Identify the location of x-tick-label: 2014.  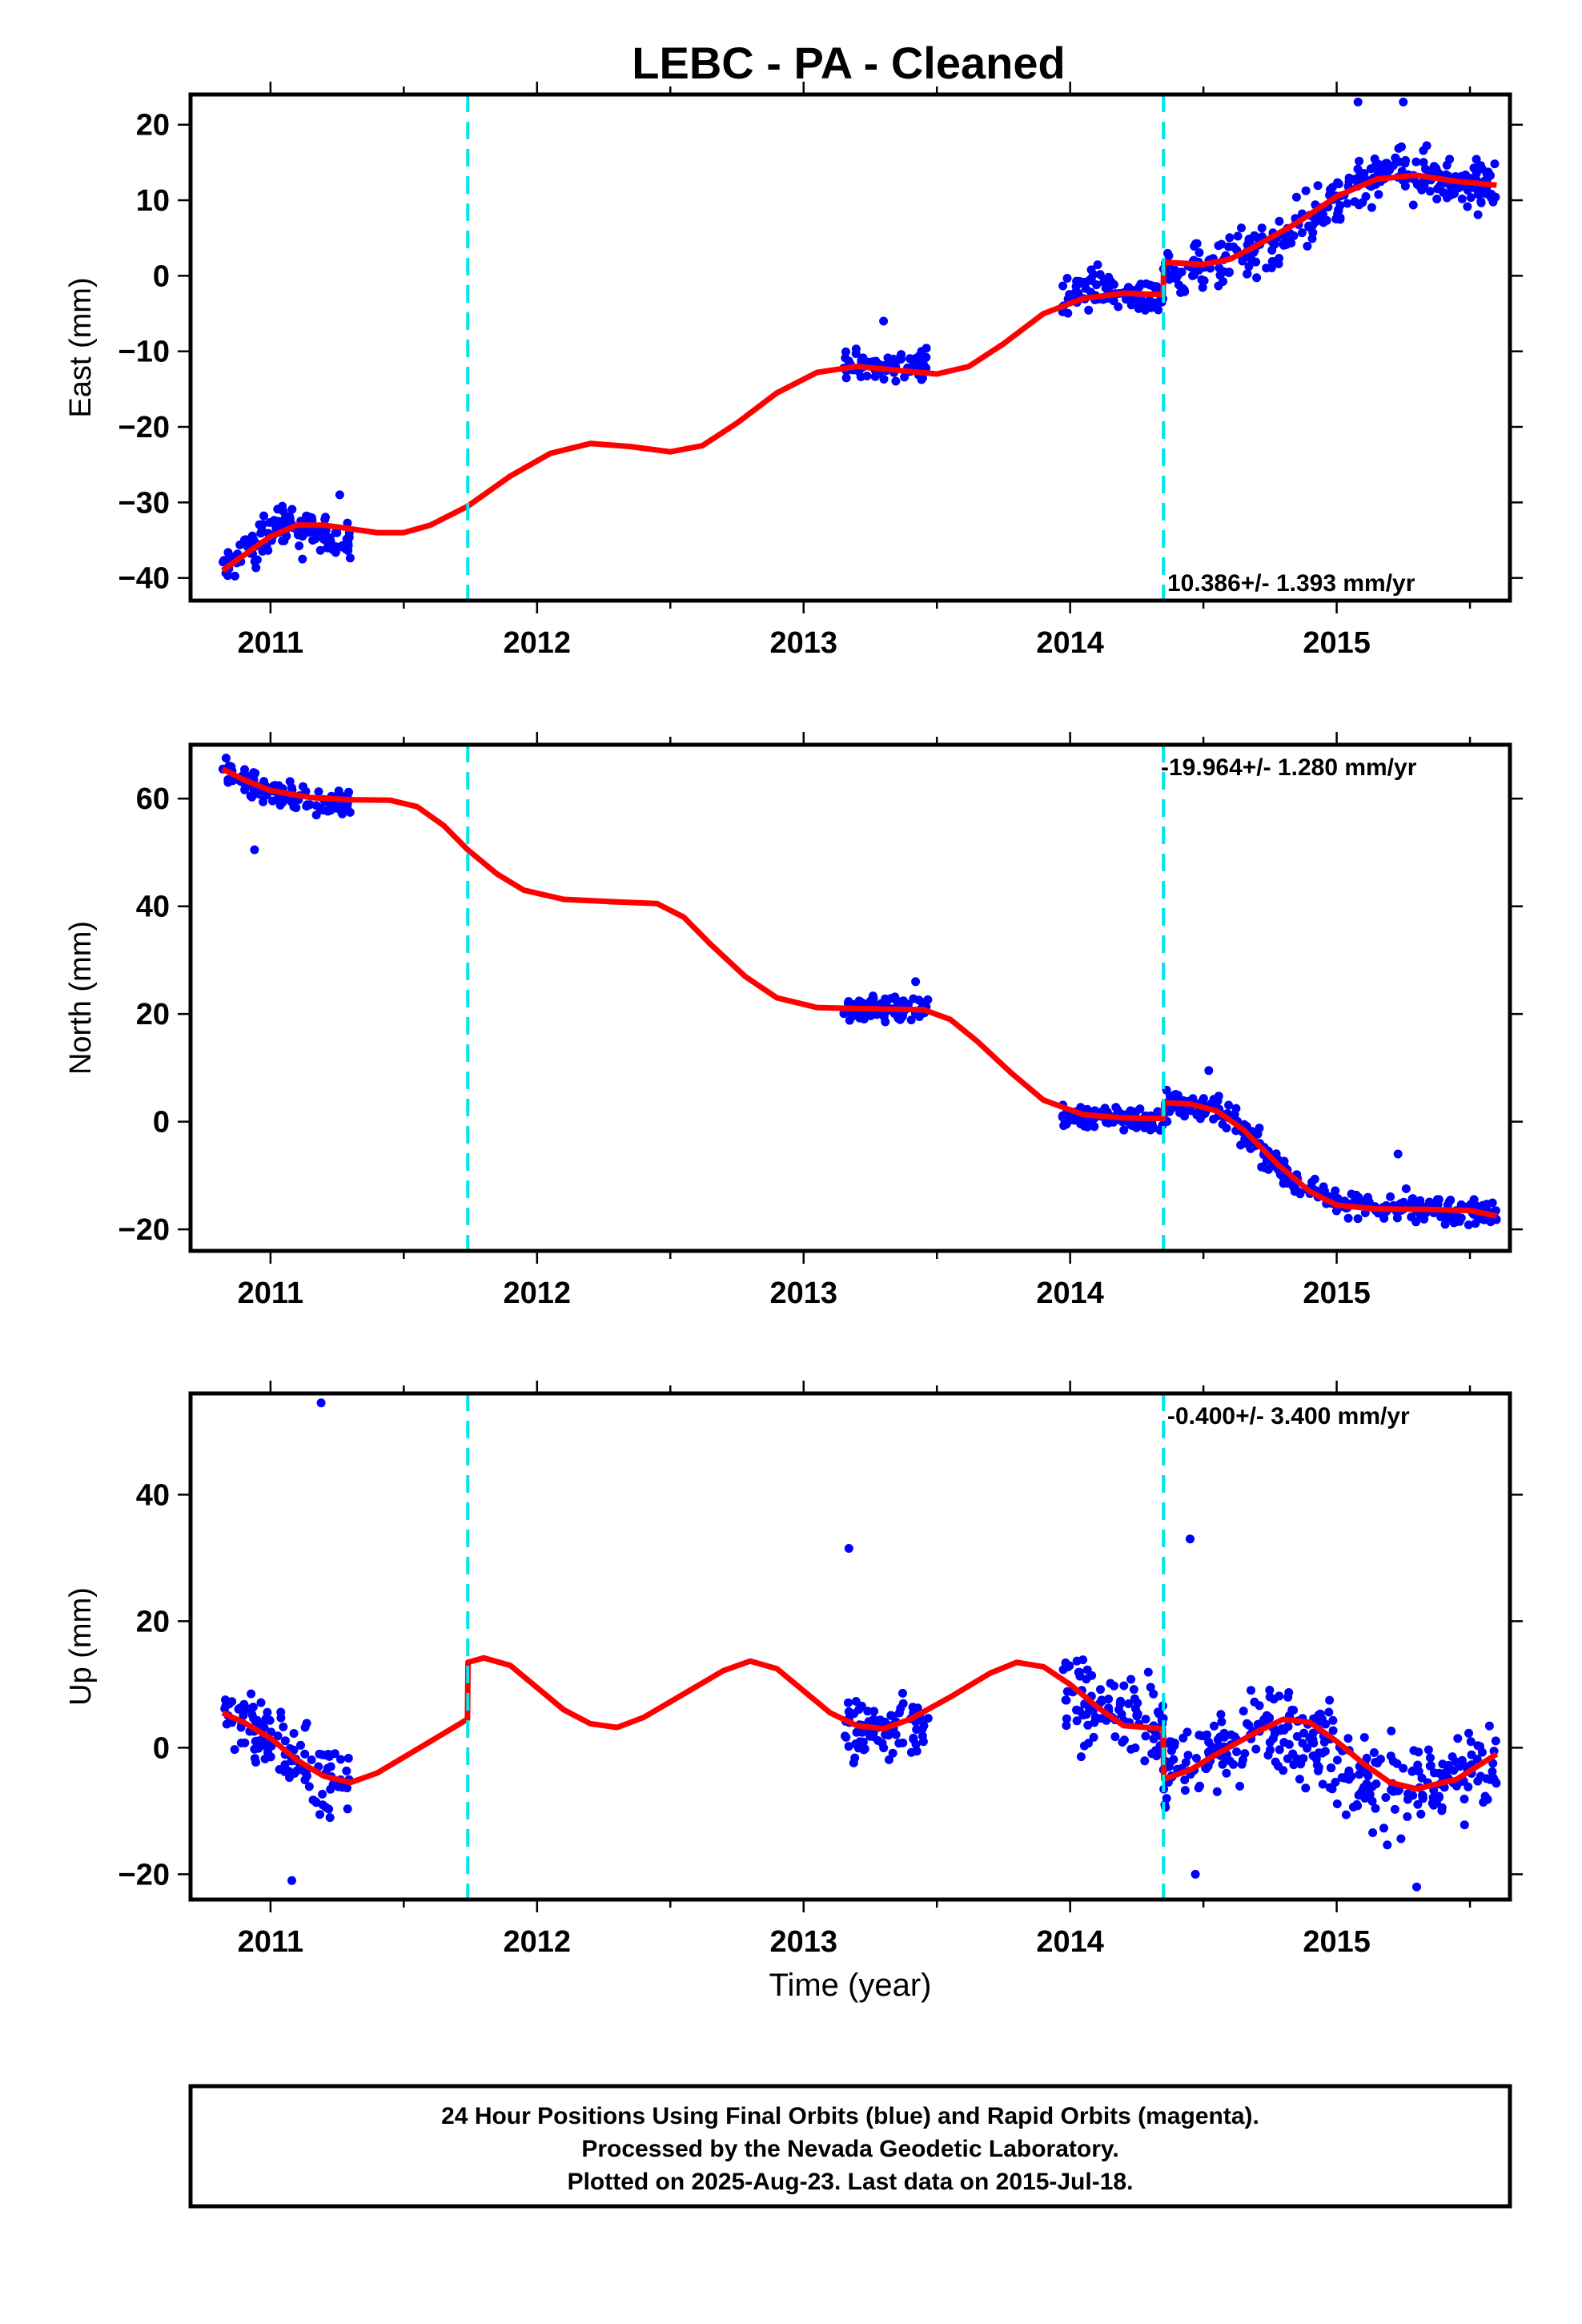
(1070, 643).